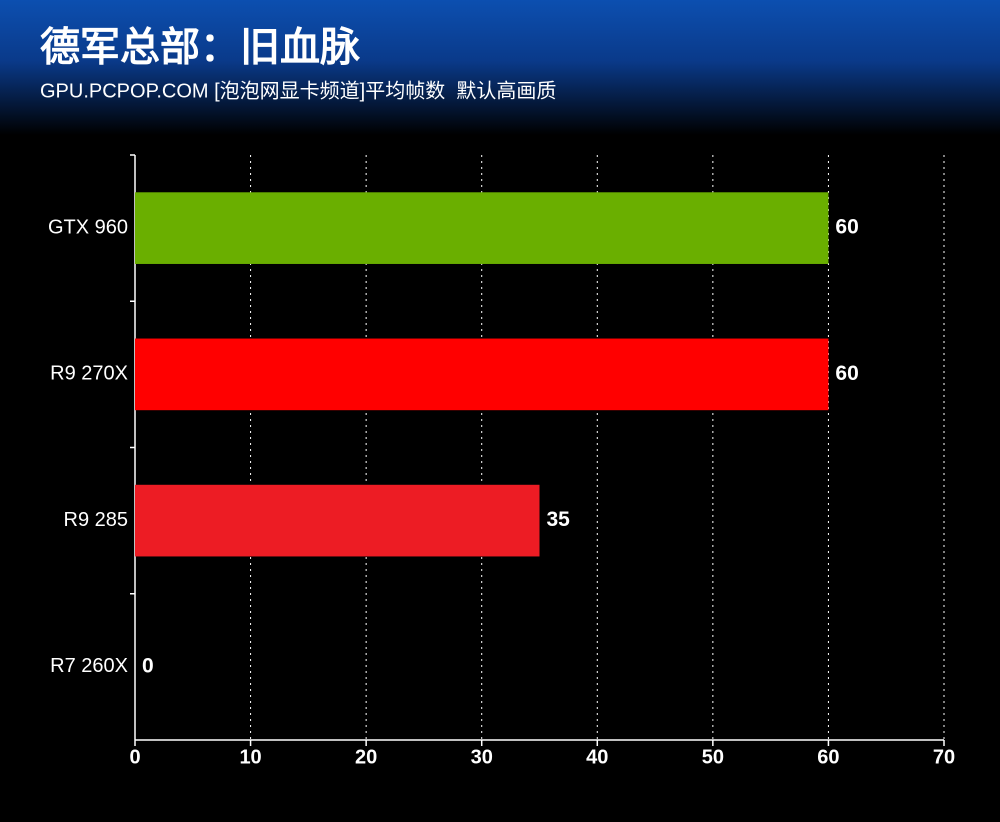 This screenshot has height=822, width=1000. I want to click on x-tick-label: 0, so click(134, 757).